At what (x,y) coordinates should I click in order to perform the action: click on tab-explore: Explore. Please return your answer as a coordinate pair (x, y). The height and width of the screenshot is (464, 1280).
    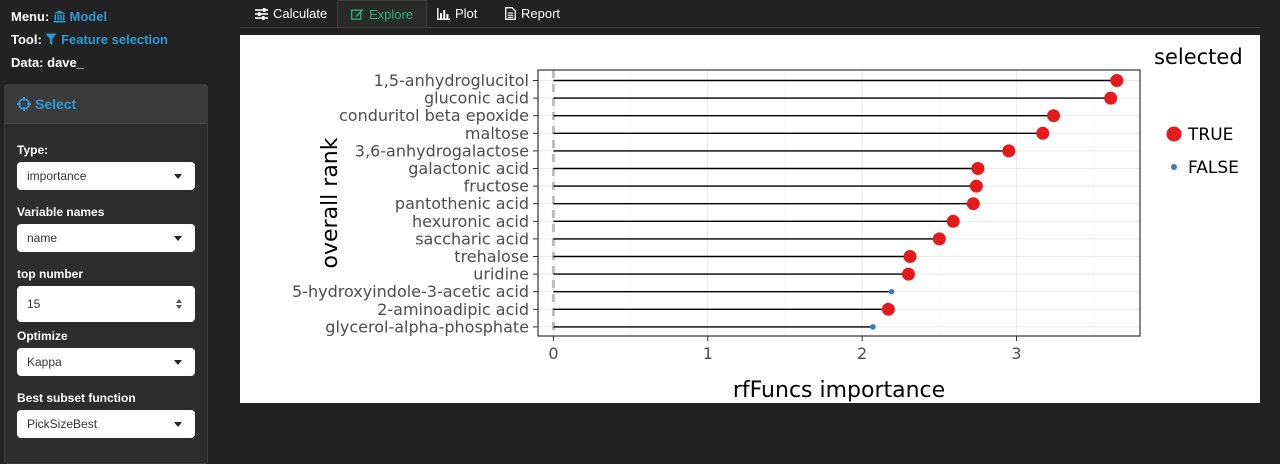
    Looking at the image, I should click on (382, 13).